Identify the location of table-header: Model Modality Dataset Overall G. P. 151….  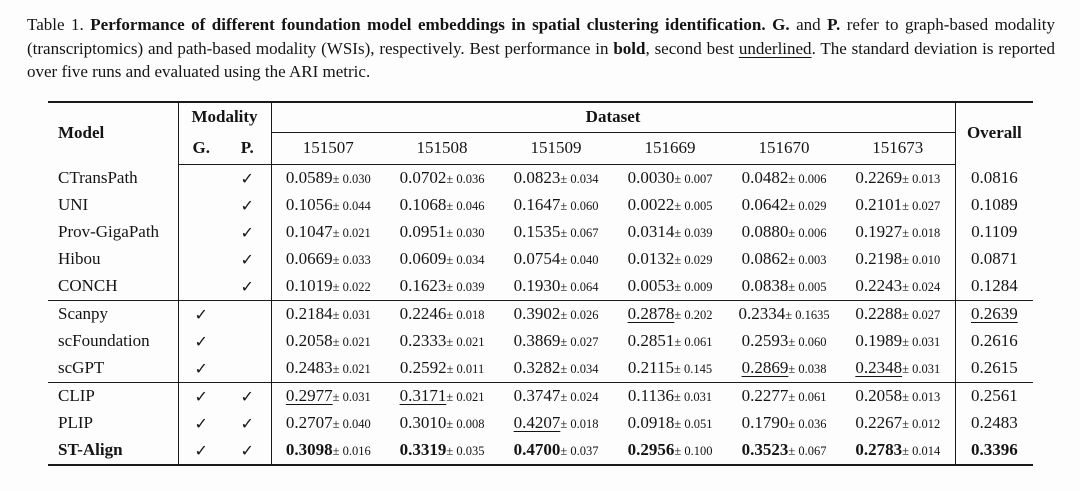
(540, 133).